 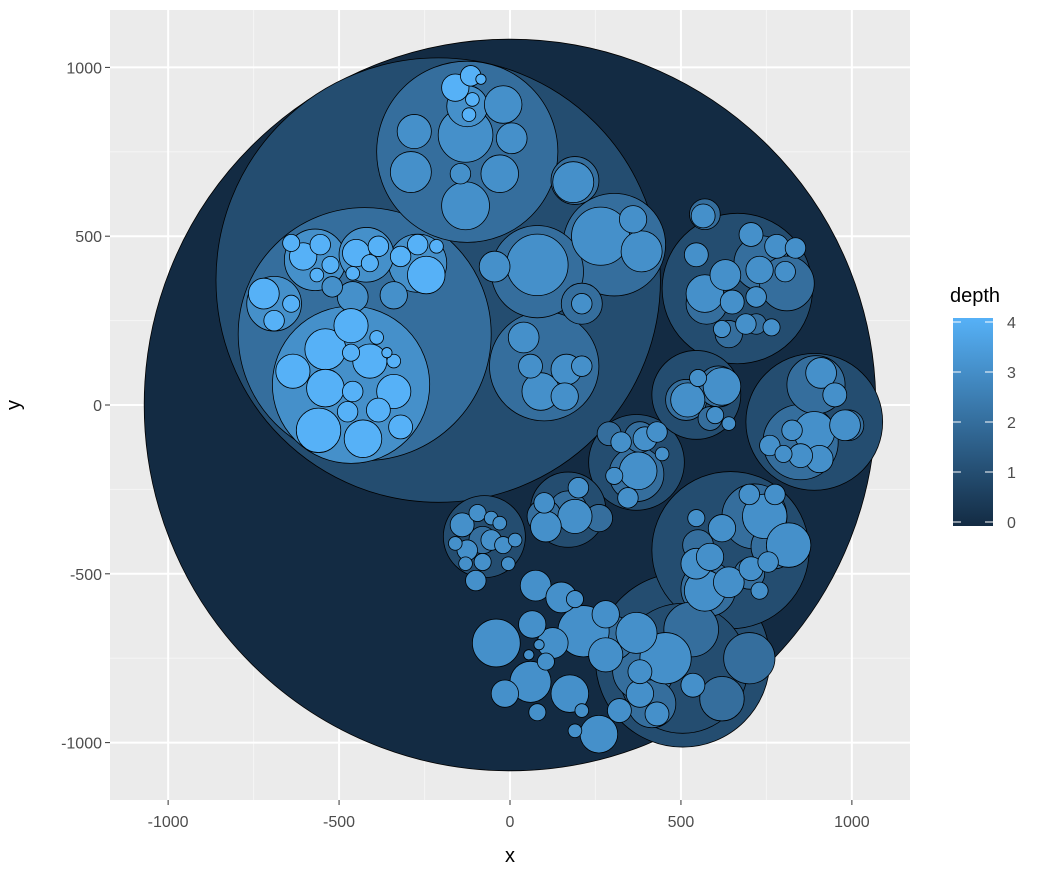 What do you see at coordinates (1011, 523) in the screenshot?
I see `legend-label: 0` at bounding box center [1011, 523].